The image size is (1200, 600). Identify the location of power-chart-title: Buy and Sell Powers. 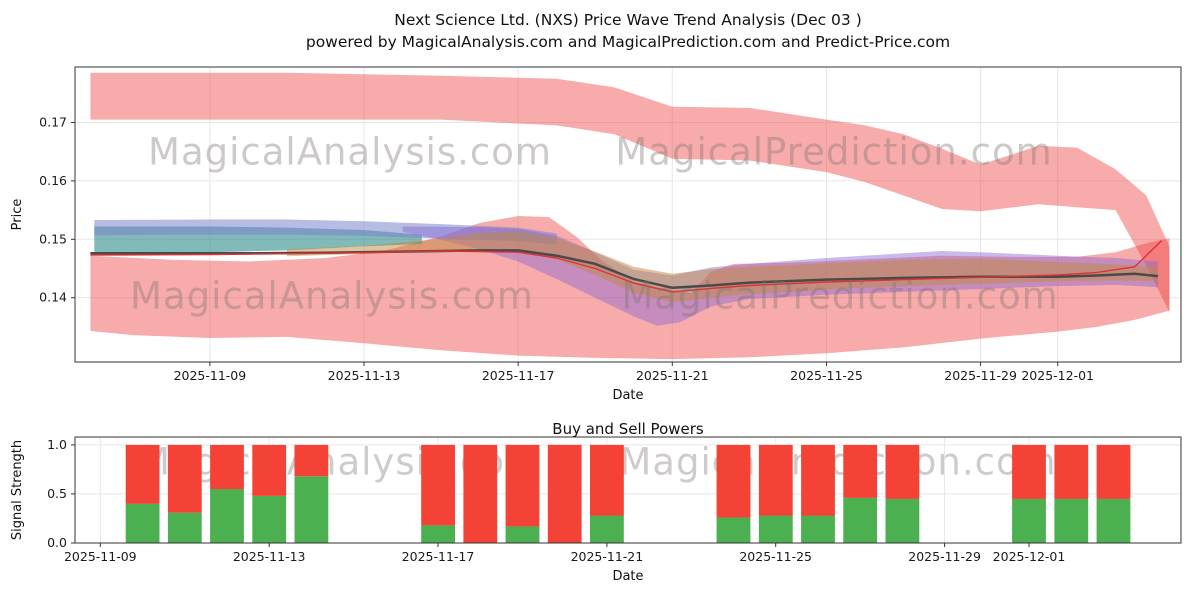
(628, 429).